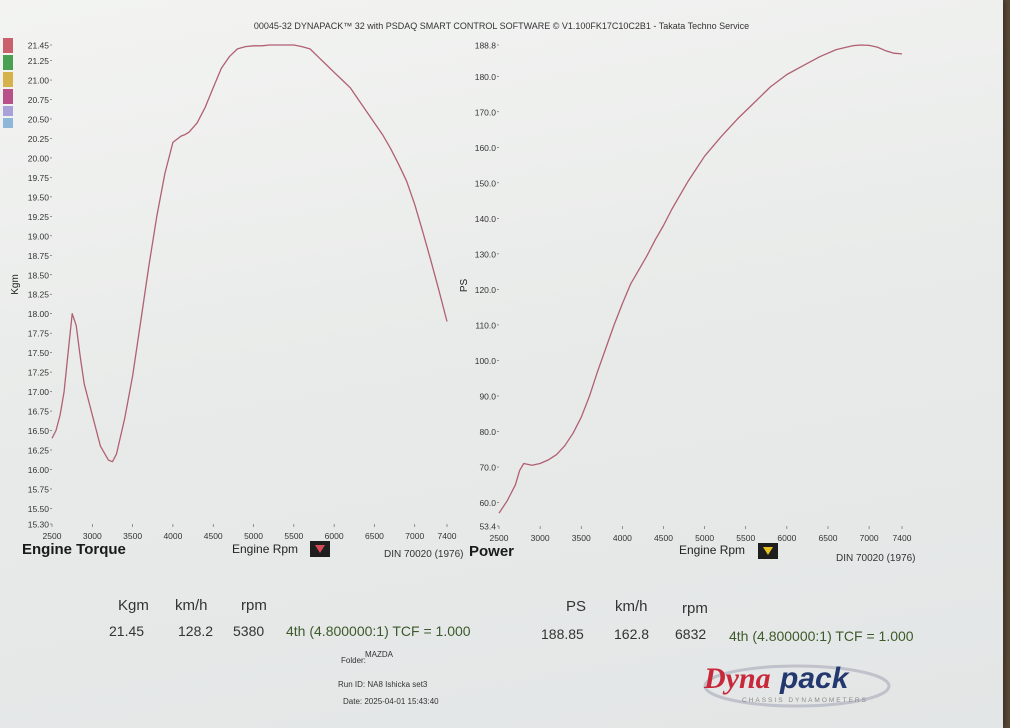 The image size is (1010, 728). I want to click on y-axis-label: Kgm, so click(15, 284).